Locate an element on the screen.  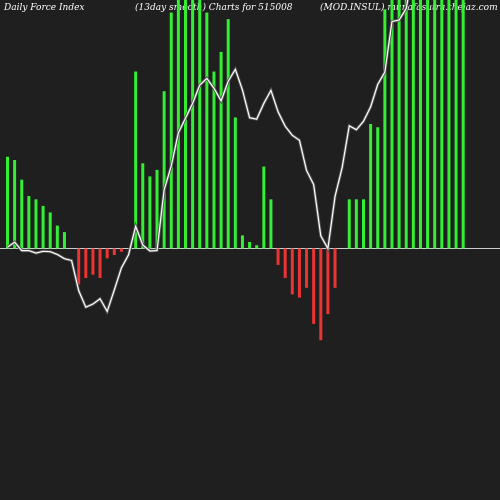
symbol-source-label: (MOD.INSUL) munafasutra.thejaz.com is located at coordinates (409, 8).